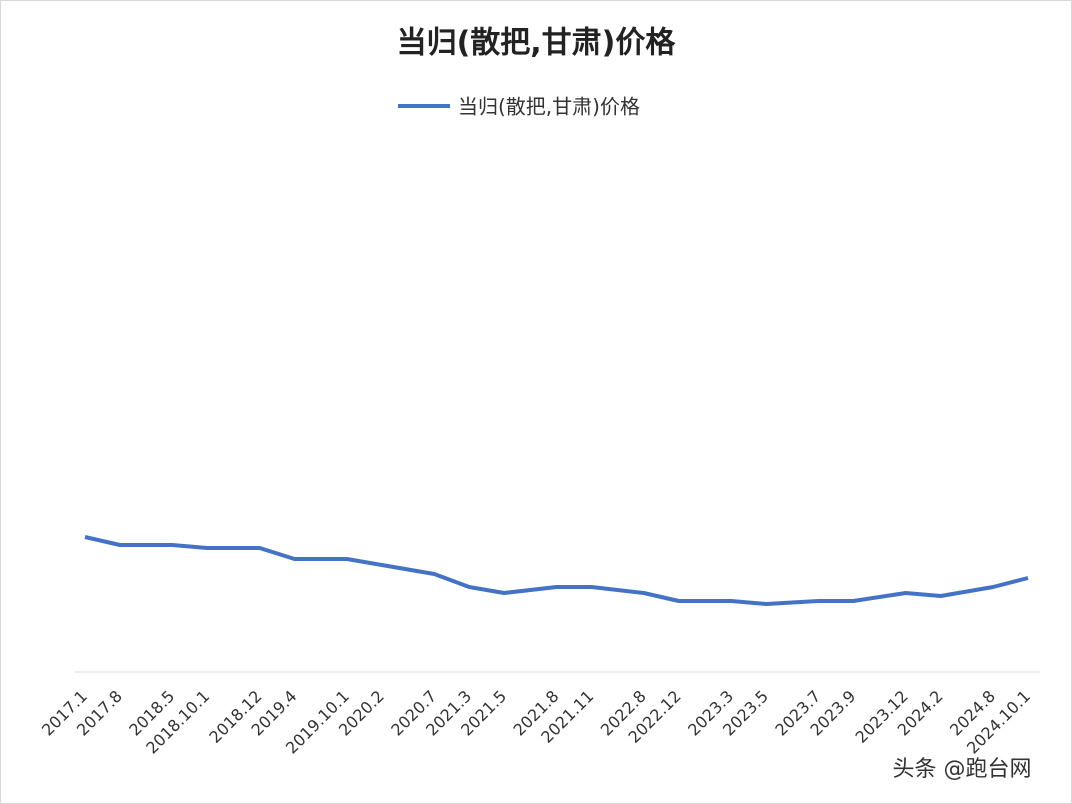 Image resolution: width=1072 pixels, height=804 pixels. What do you see at coordinates (549, 107) in the screenshot?
I see `legend-label: 当归(散把,甘肃)价格` at bounding box center [549, 107].